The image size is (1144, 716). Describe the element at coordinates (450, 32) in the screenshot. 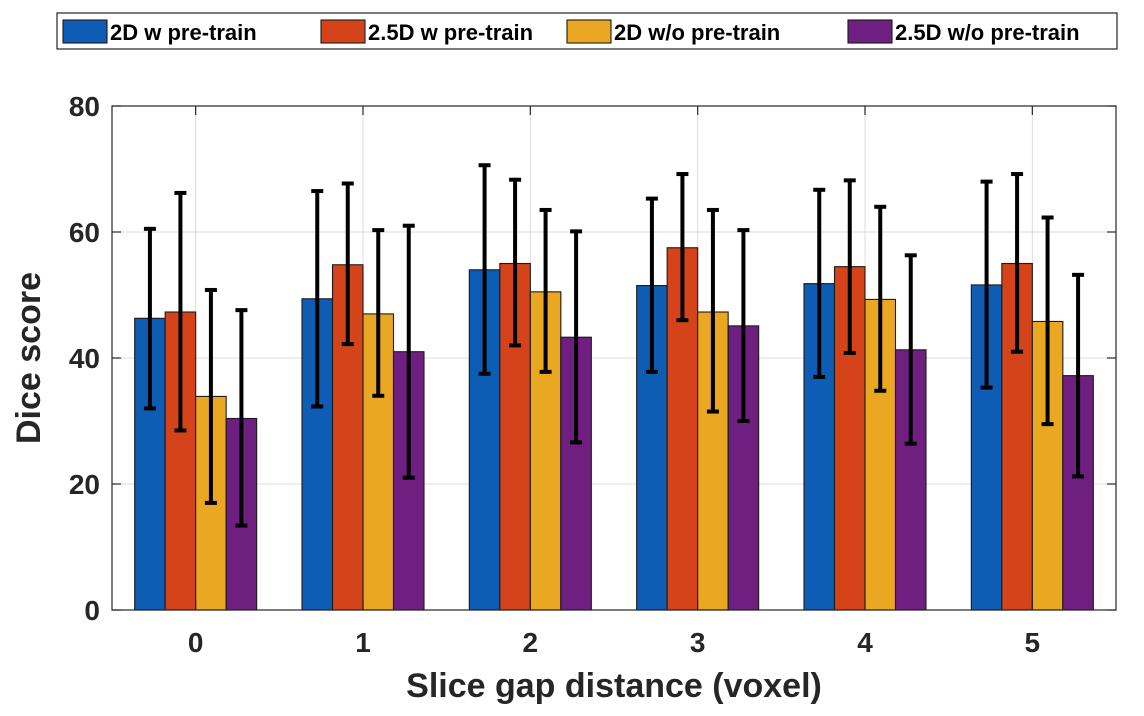

I see `legend-label-1: 2.5D w pre-train` at that location.